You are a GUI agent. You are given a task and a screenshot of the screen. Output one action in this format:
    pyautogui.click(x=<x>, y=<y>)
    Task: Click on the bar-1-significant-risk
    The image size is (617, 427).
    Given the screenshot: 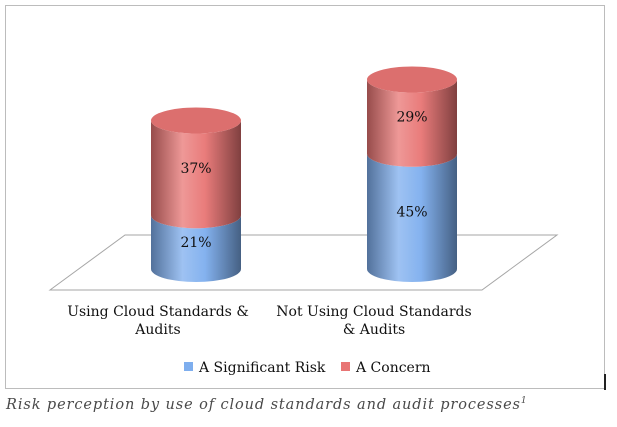 What is the action you would take?
    pyautogui.click(x=196, y=248)
    